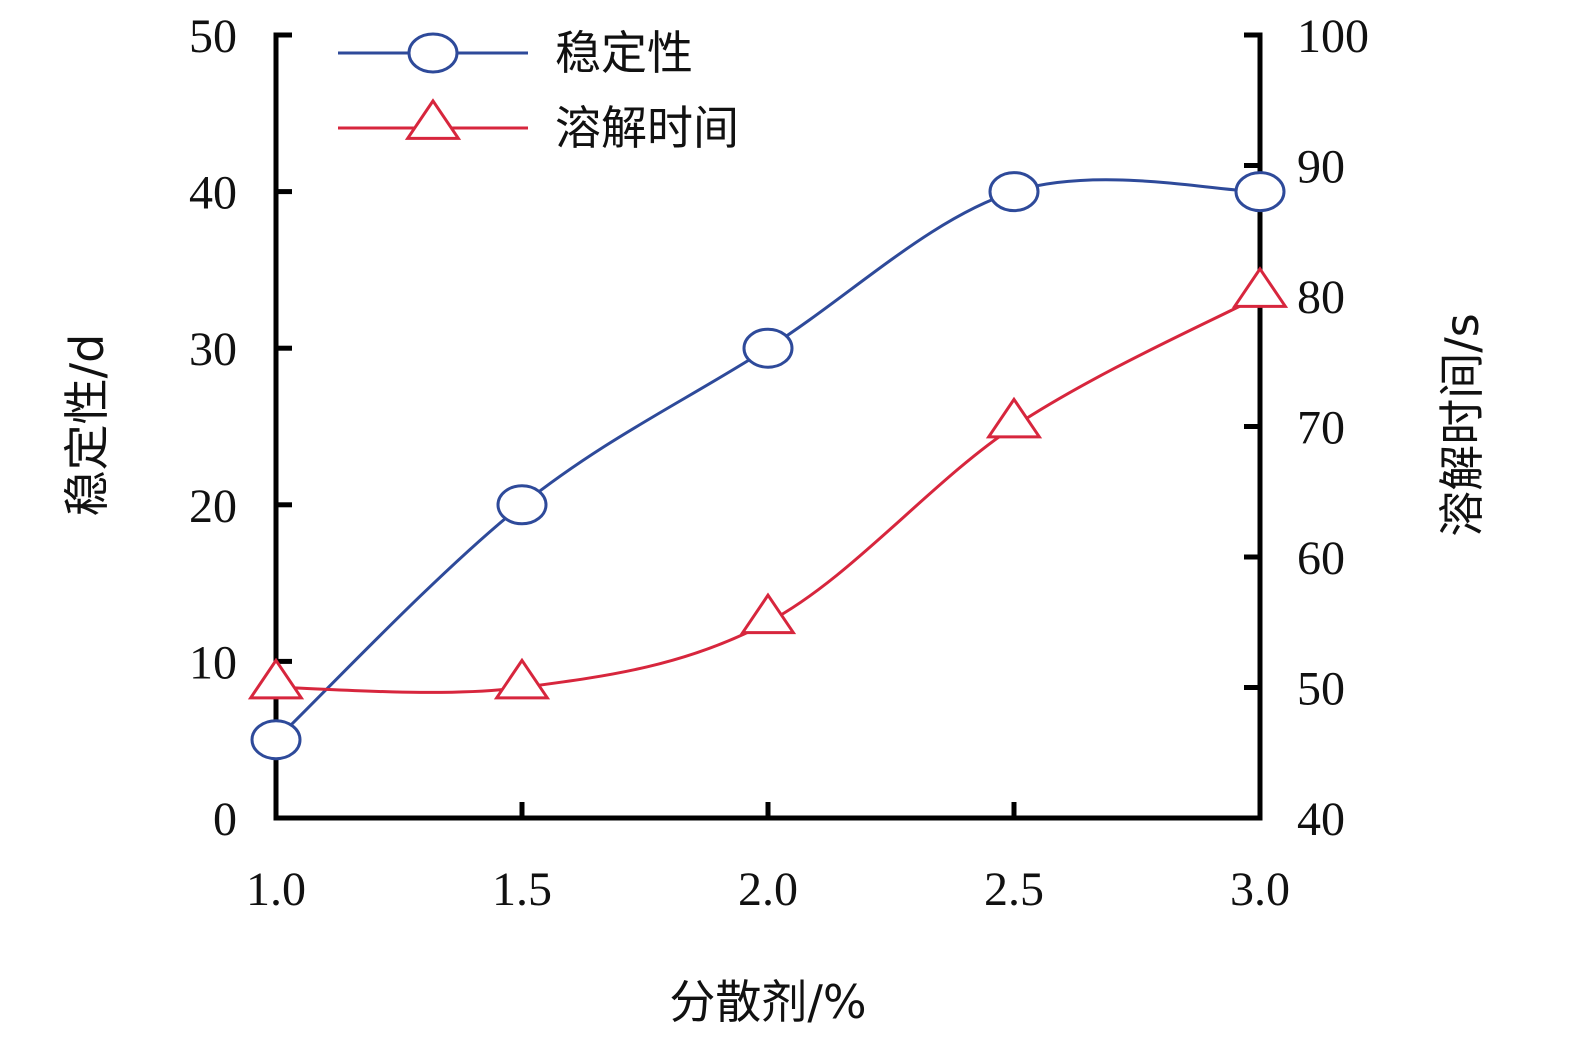 This screenshot has height=1043, width=1575. I want to click on y-left-tick-label: 10, so click(213, 662).